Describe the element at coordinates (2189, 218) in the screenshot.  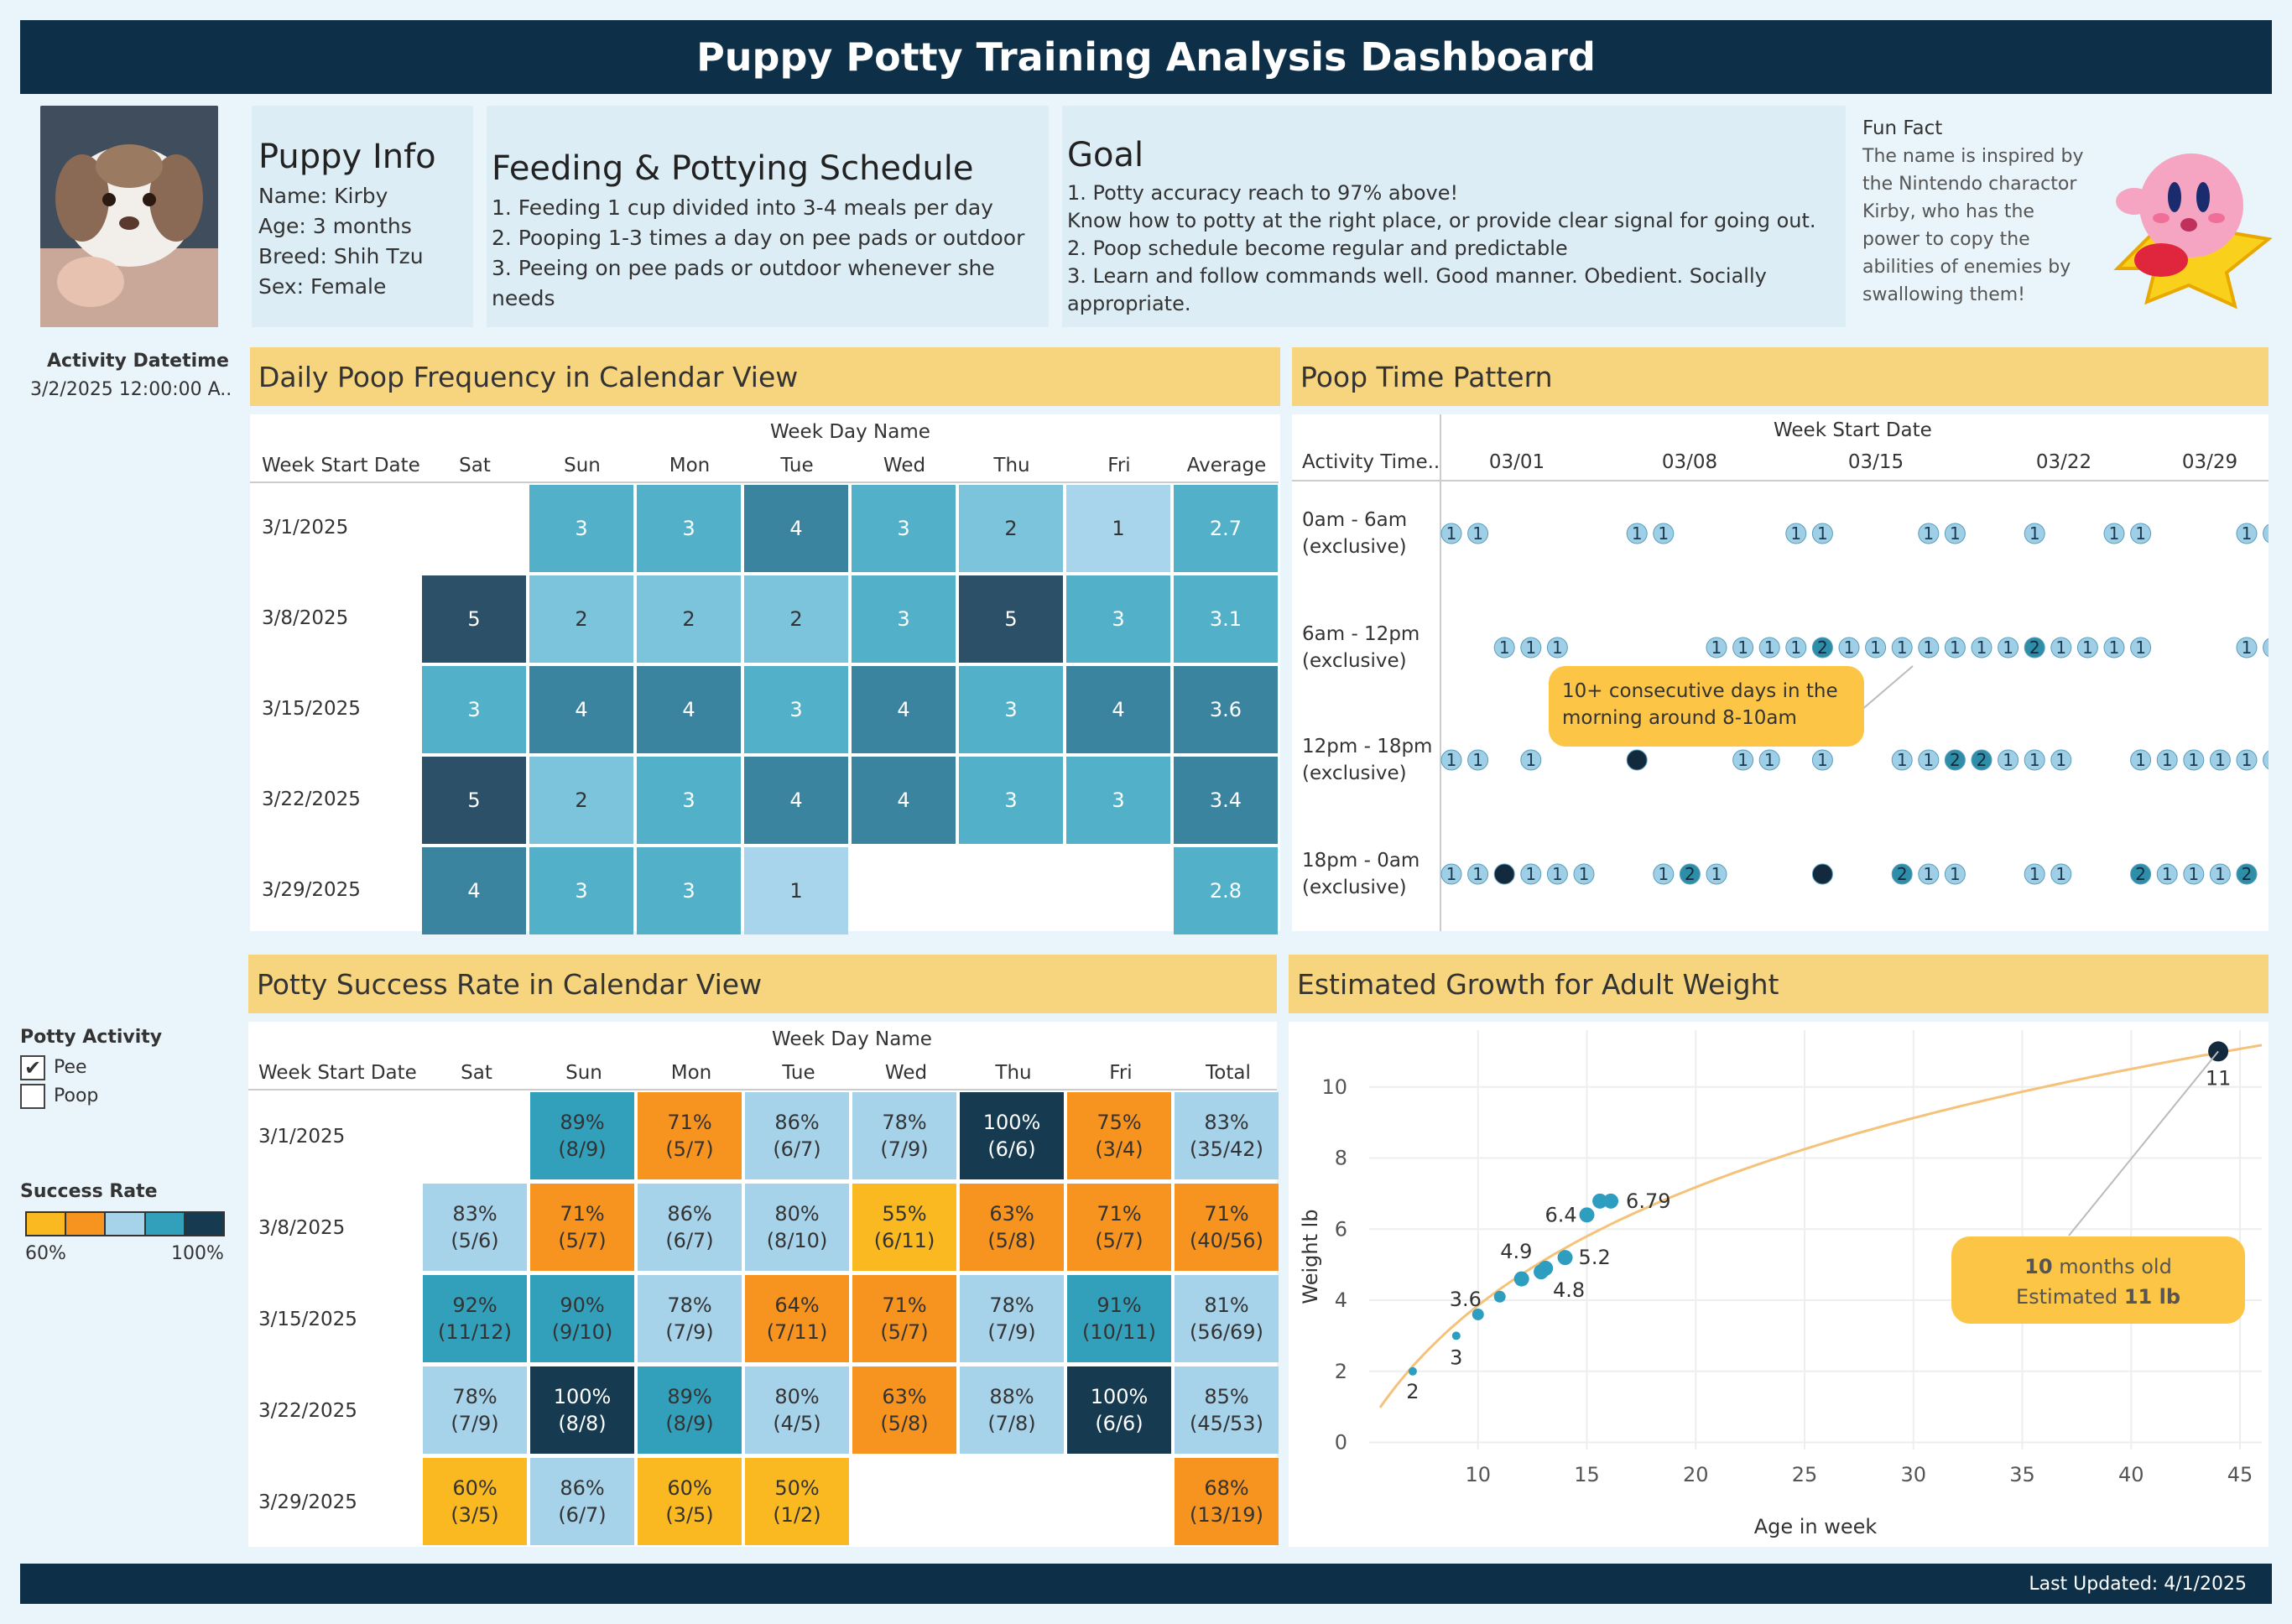
I see `kirby-image` at that location.